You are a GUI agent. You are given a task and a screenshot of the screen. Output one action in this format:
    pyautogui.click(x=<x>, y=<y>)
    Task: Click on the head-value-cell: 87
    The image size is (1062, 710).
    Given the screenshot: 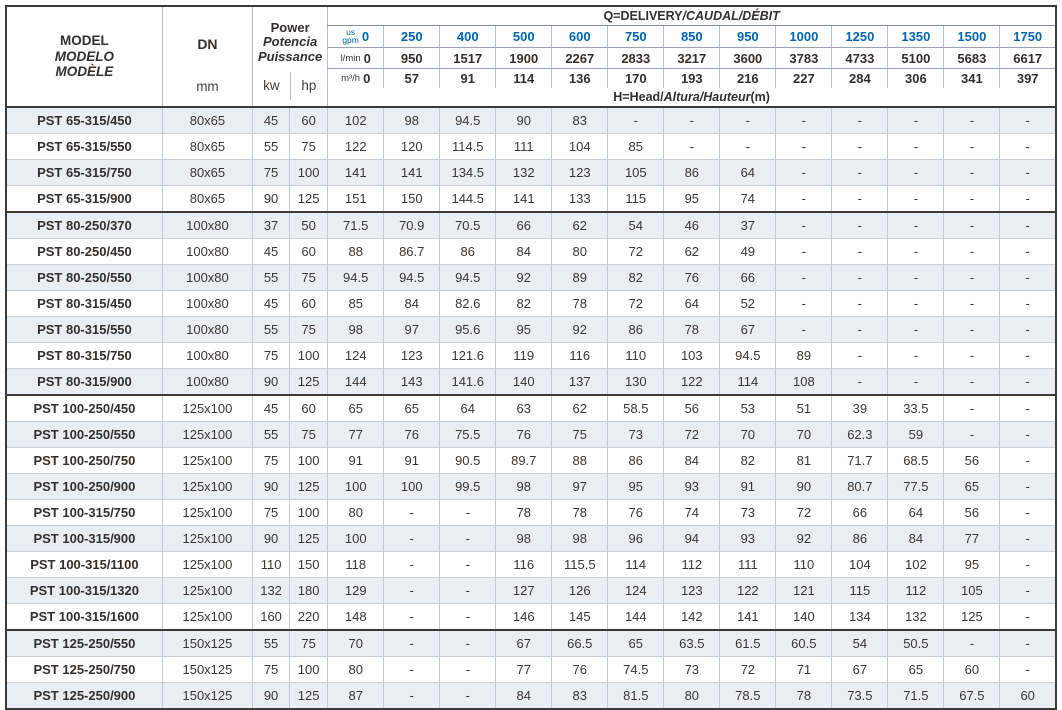 What is the action you would take?
    pyautogui.click(x=355, y=695)
    